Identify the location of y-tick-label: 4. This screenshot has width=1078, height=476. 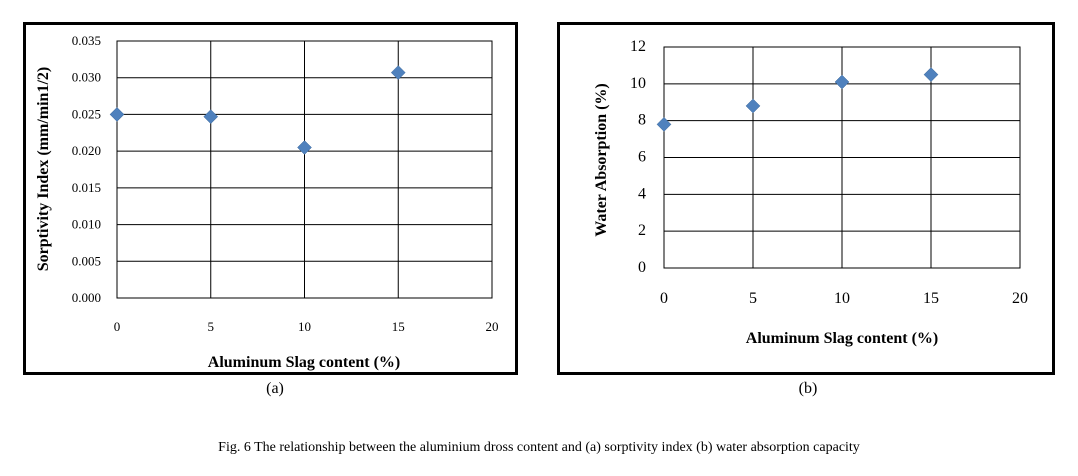
(642, 193).